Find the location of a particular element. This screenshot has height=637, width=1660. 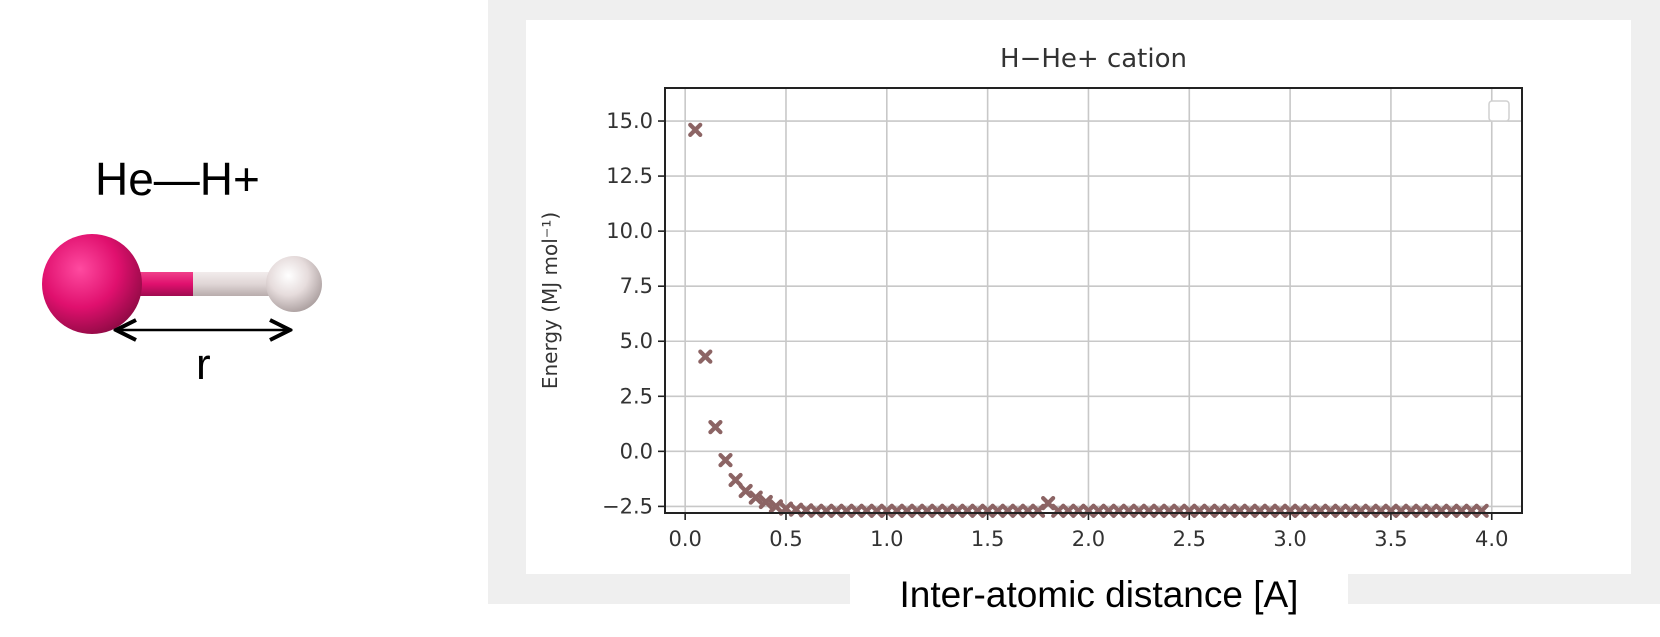

y-tick-label: 2.5 is located at coordinates (636, 396).